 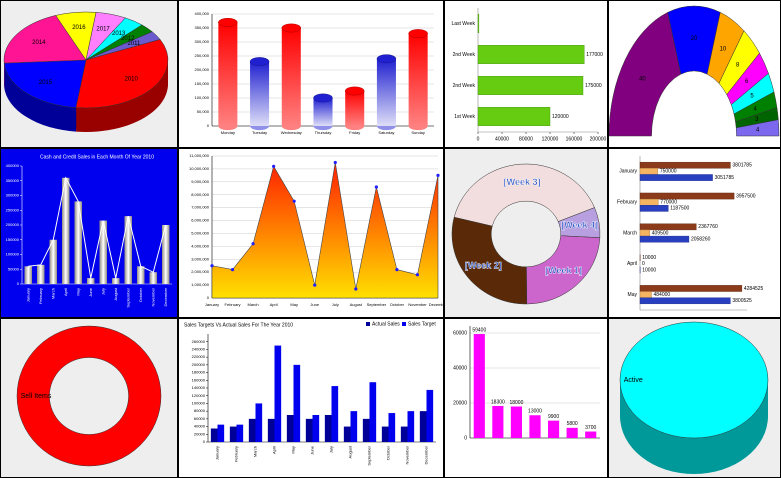 I want to click on slice-label: [Week 1], so click(x=563, y=271).